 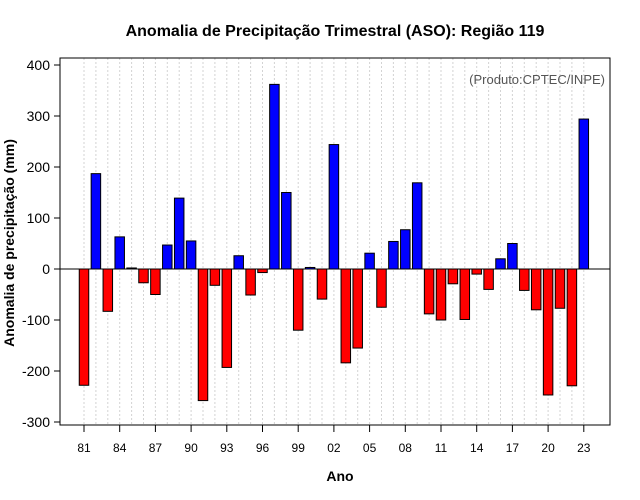 I want to click on y-axis-label: Anomalia de precipitação (mm), so click(x=9, y=243).